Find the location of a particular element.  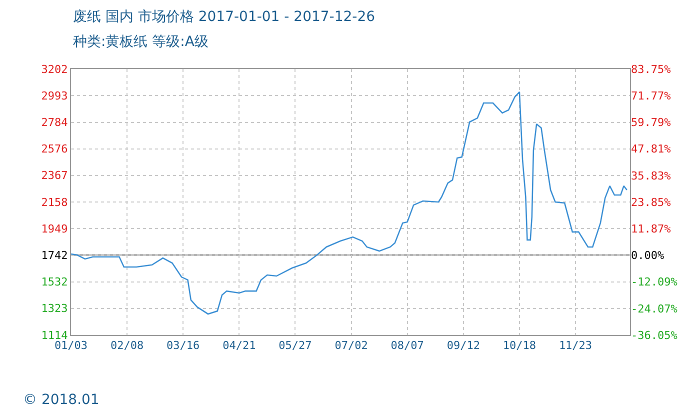

y-tick-label: 1742 is located at coordinates (54, 255).